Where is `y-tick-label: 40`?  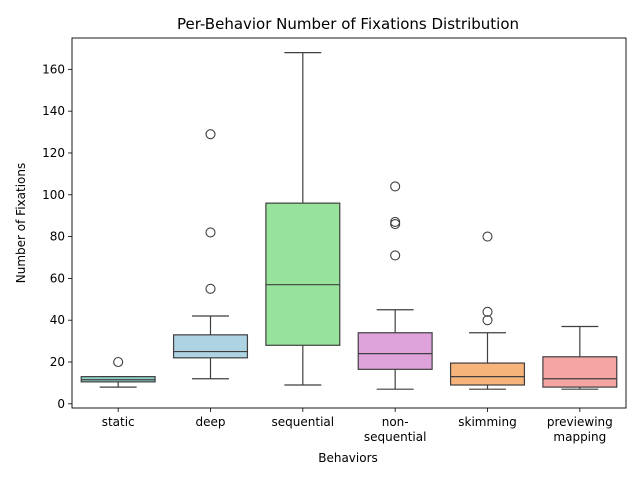
y-tick-label: 40 is located at coordinates (57, 320).